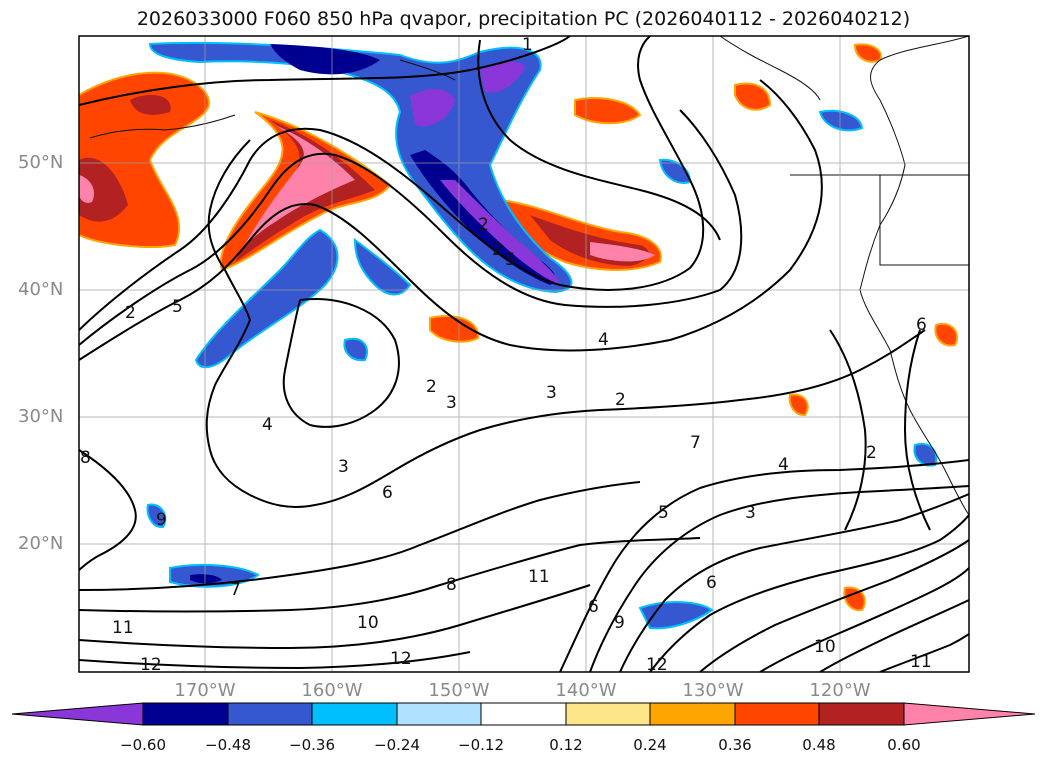  Describe the element at coordinates (150, 104) in the screenshot. I see `shade-positive-west-dark2` at that location.